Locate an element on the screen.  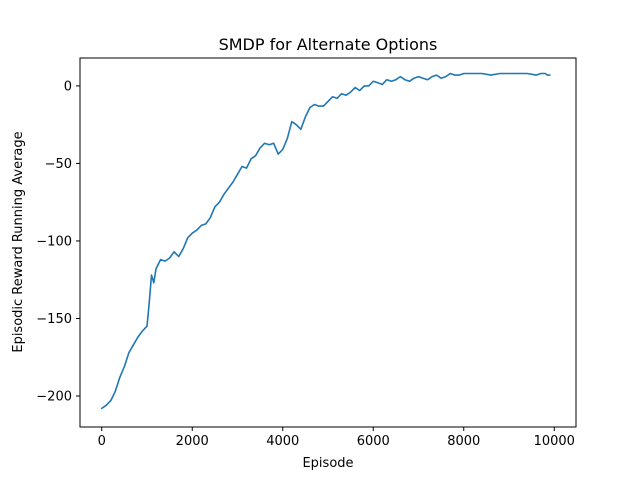
y-tick-label: −150 is located at coordinates (54, 319).